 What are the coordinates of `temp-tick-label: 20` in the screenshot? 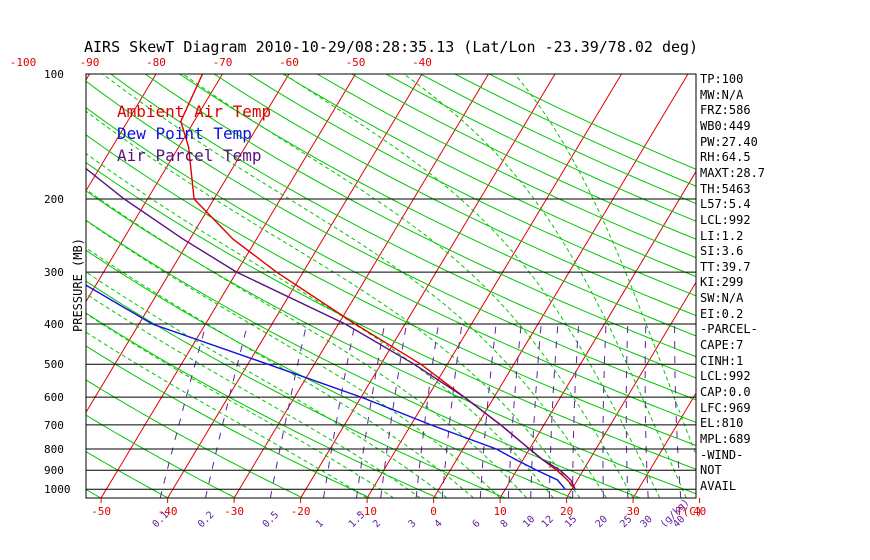 It's located at (566, 511).